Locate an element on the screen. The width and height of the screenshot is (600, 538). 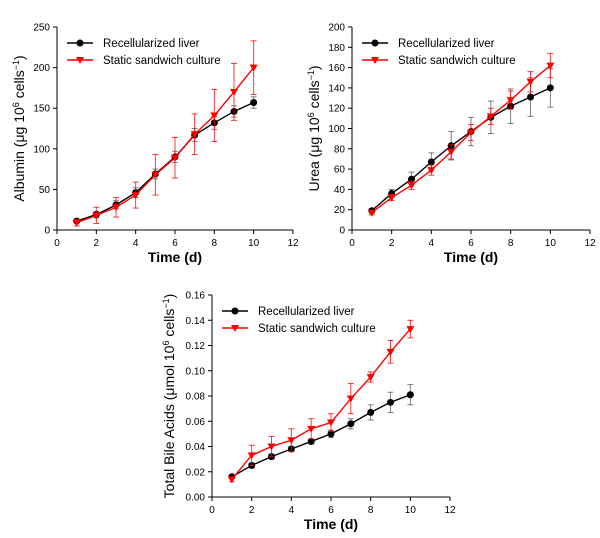
y-tick-label: 50 is located at coordinates (45, 190).